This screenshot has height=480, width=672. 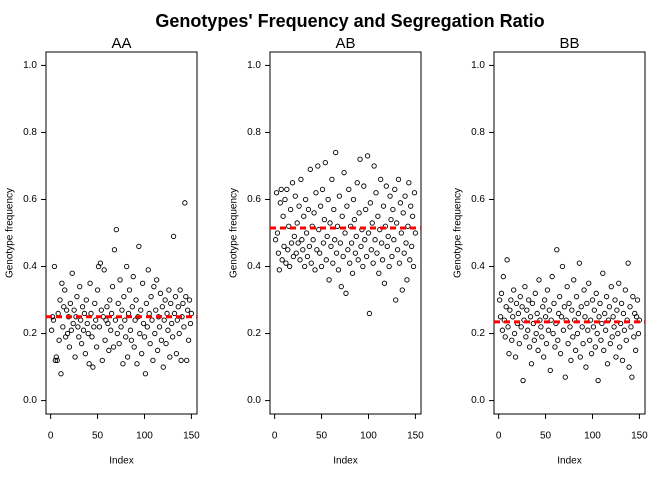 What do you see at coordinates (458, 233) in the screenshot?
I see `y-axis-label: Genotype frequency` at bounding box center [458, 233].